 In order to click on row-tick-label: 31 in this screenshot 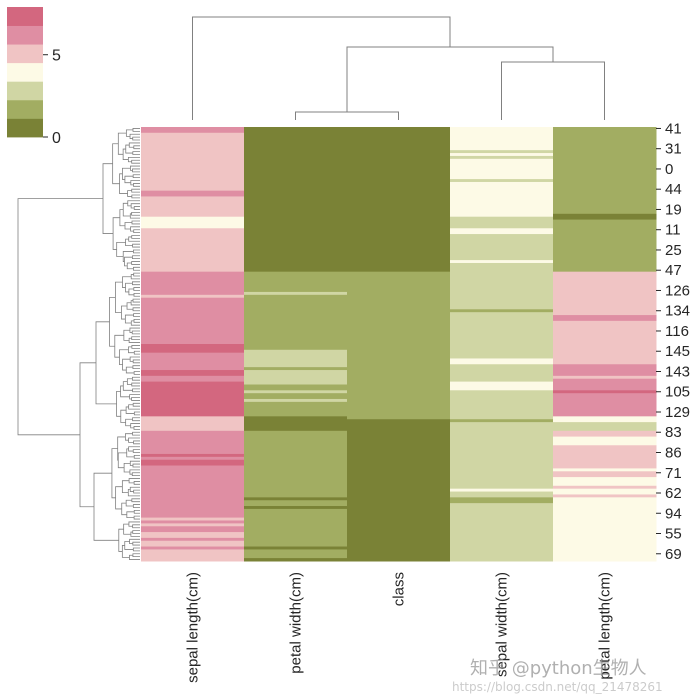, I will do `click(673, 149)`.